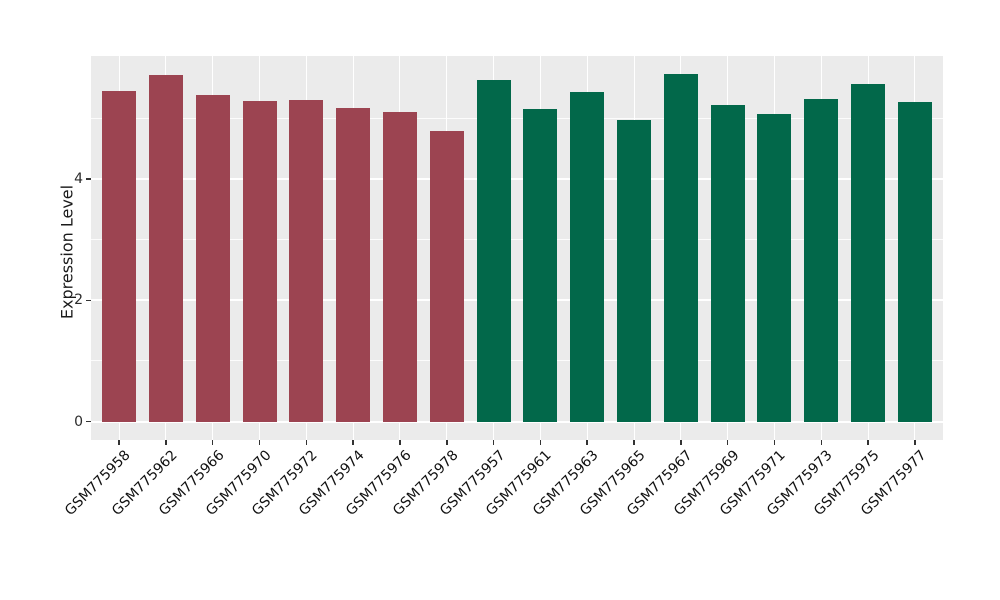 This screenshot has width=1000, height=600. Describe the element at coordinates (774, 268) in the screenshot. I see `bar-GSM775971` at that location.